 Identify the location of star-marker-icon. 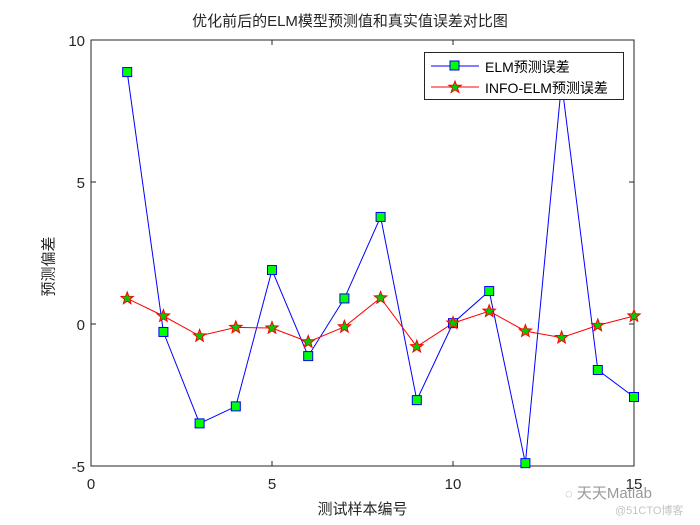
(455, 86).